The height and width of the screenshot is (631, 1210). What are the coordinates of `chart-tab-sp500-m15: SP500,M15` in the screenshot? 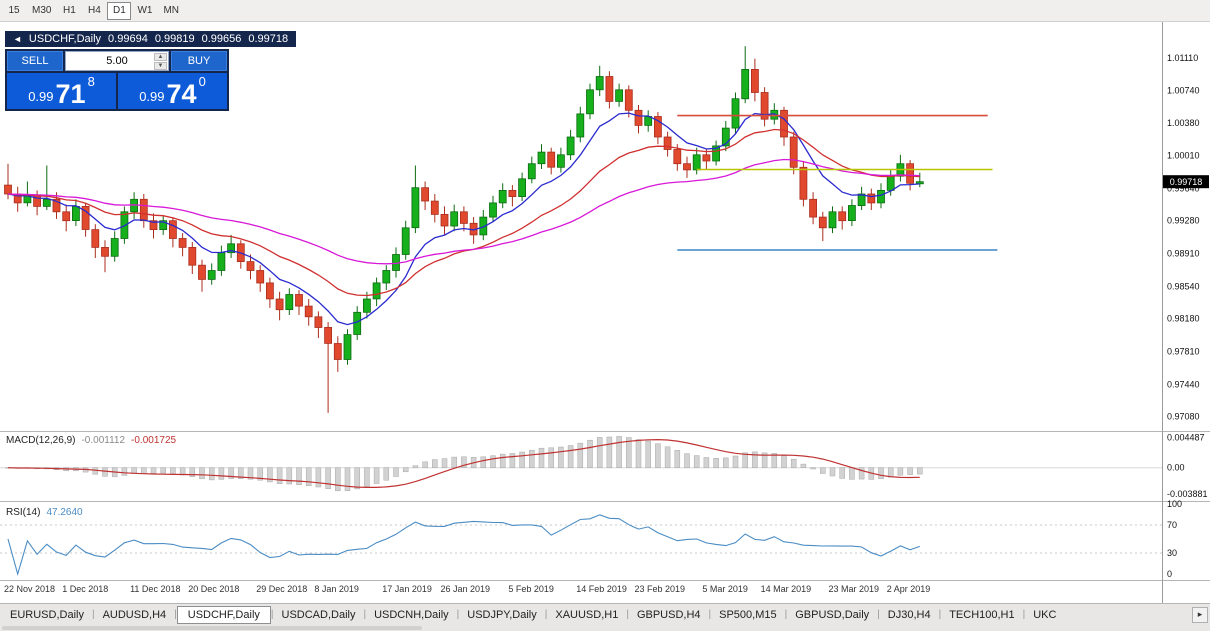 It's located at (748, 614).